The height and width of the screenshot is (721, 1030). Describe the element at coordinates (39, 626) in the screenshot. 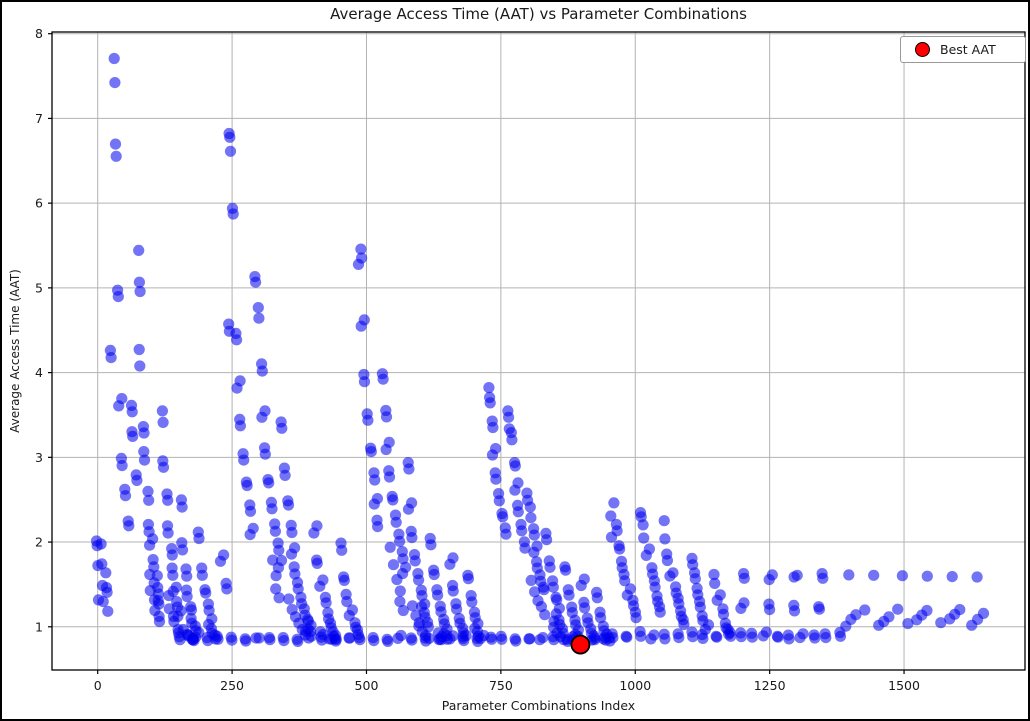

I see `y-tick-label: 1` at that location.